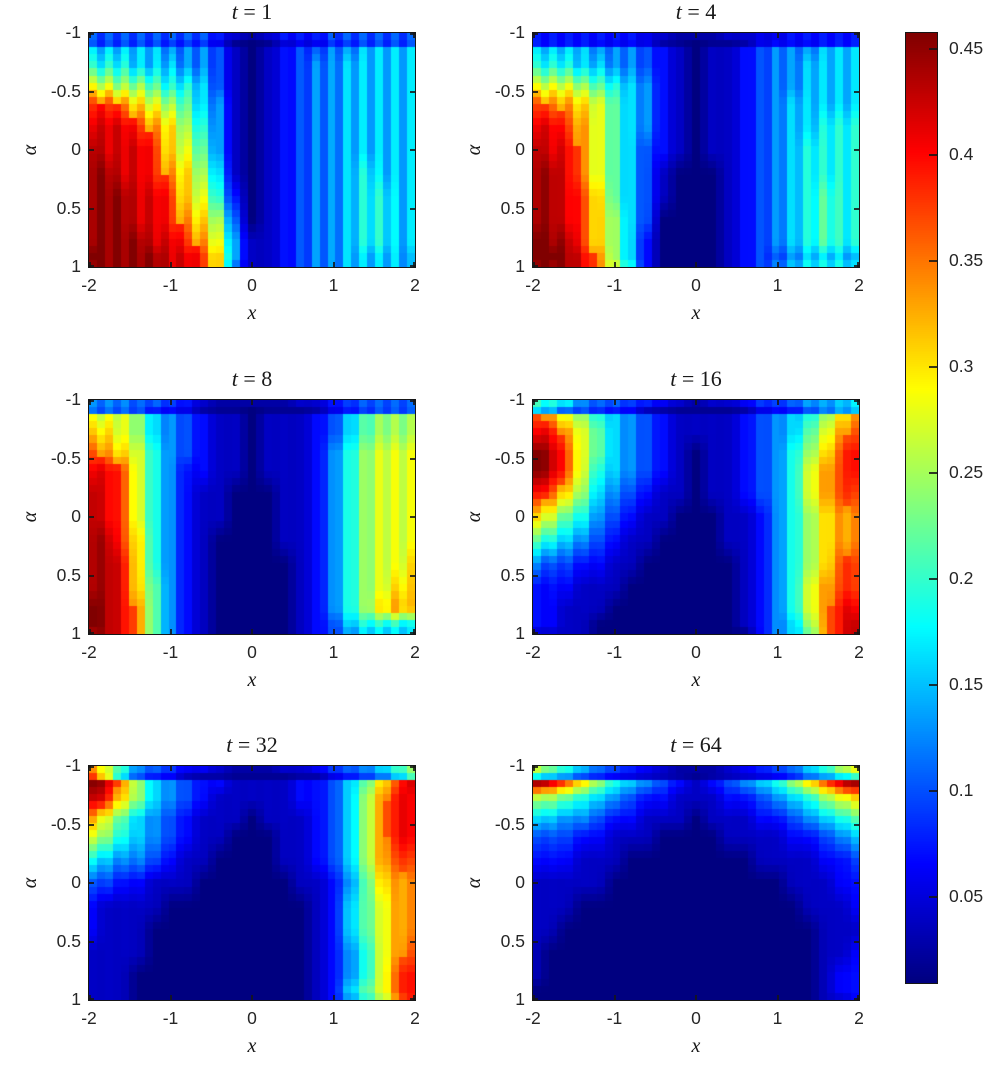 This screenshot has height=1075, width=1005. I want to click on colorbar-tick-label: 0.4, so click(961, 153).